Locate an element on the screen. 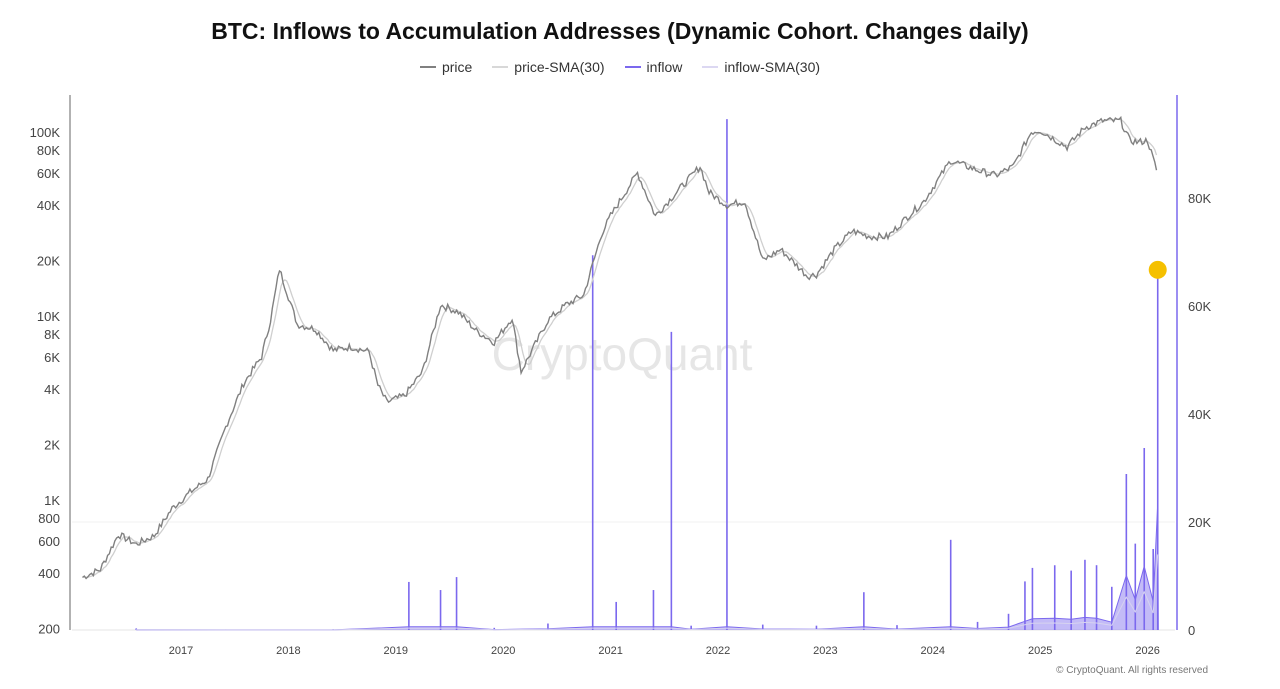 This screenshot has width=1280, height=689. x-tick-label: 2022 is located at coordinates (718, 651).